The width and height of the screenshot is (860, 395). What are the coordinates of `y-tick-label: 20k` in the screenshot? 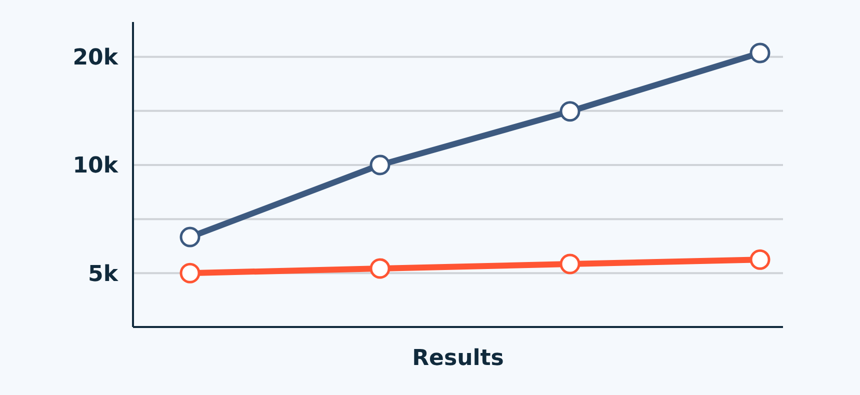 It's located at (96, 58).